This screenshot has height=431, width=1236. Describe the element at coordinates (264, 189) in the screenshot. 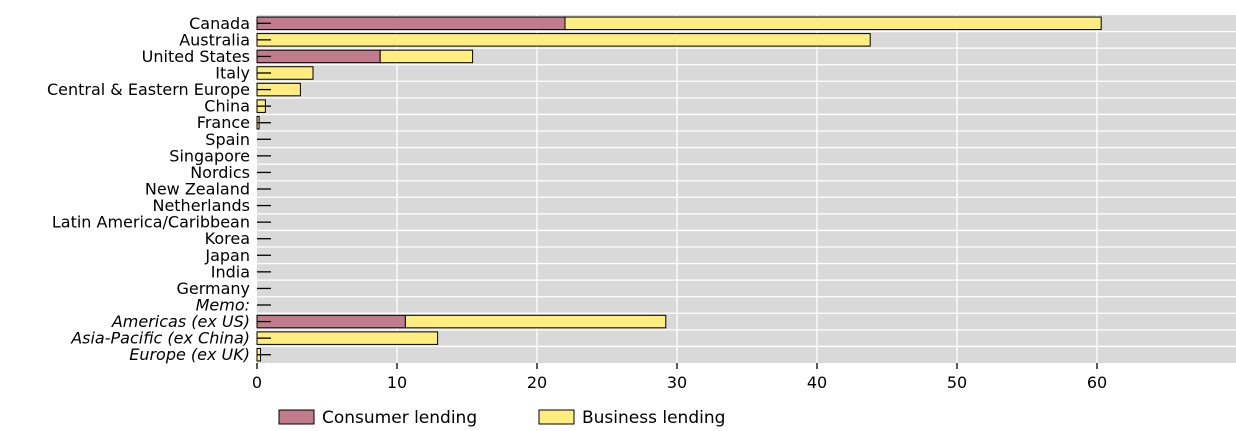

I see `category-ticks` at that location.